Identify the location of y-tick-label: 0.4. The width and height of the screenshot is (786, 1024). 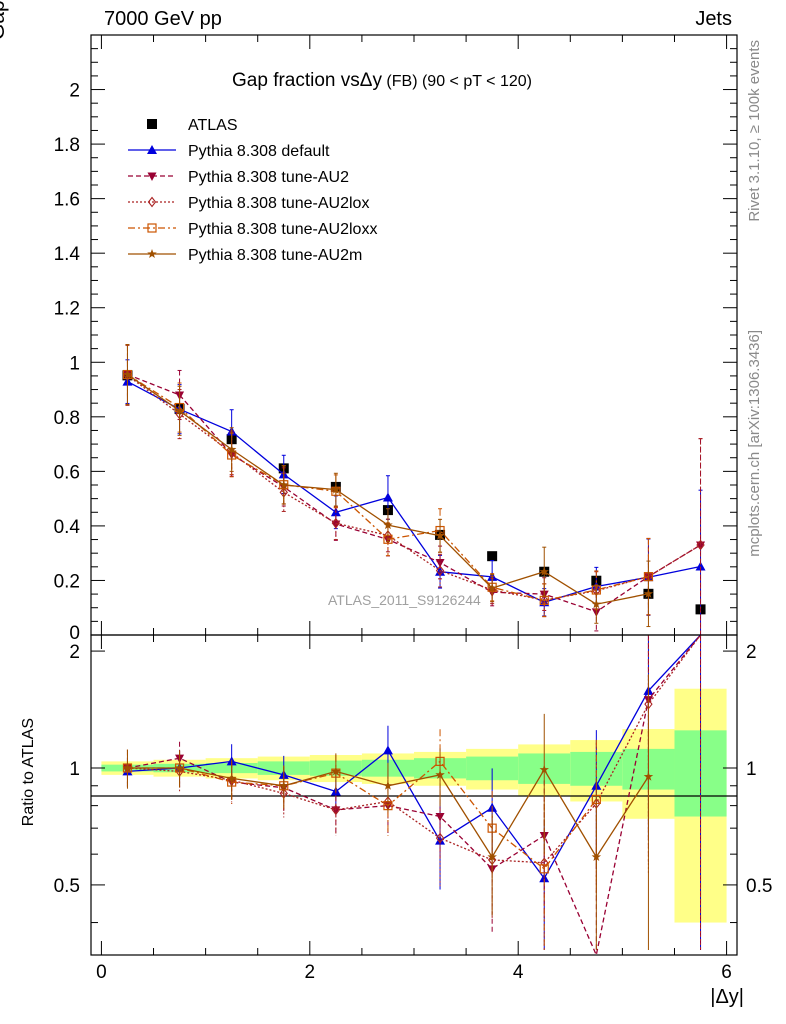
(67, 527).